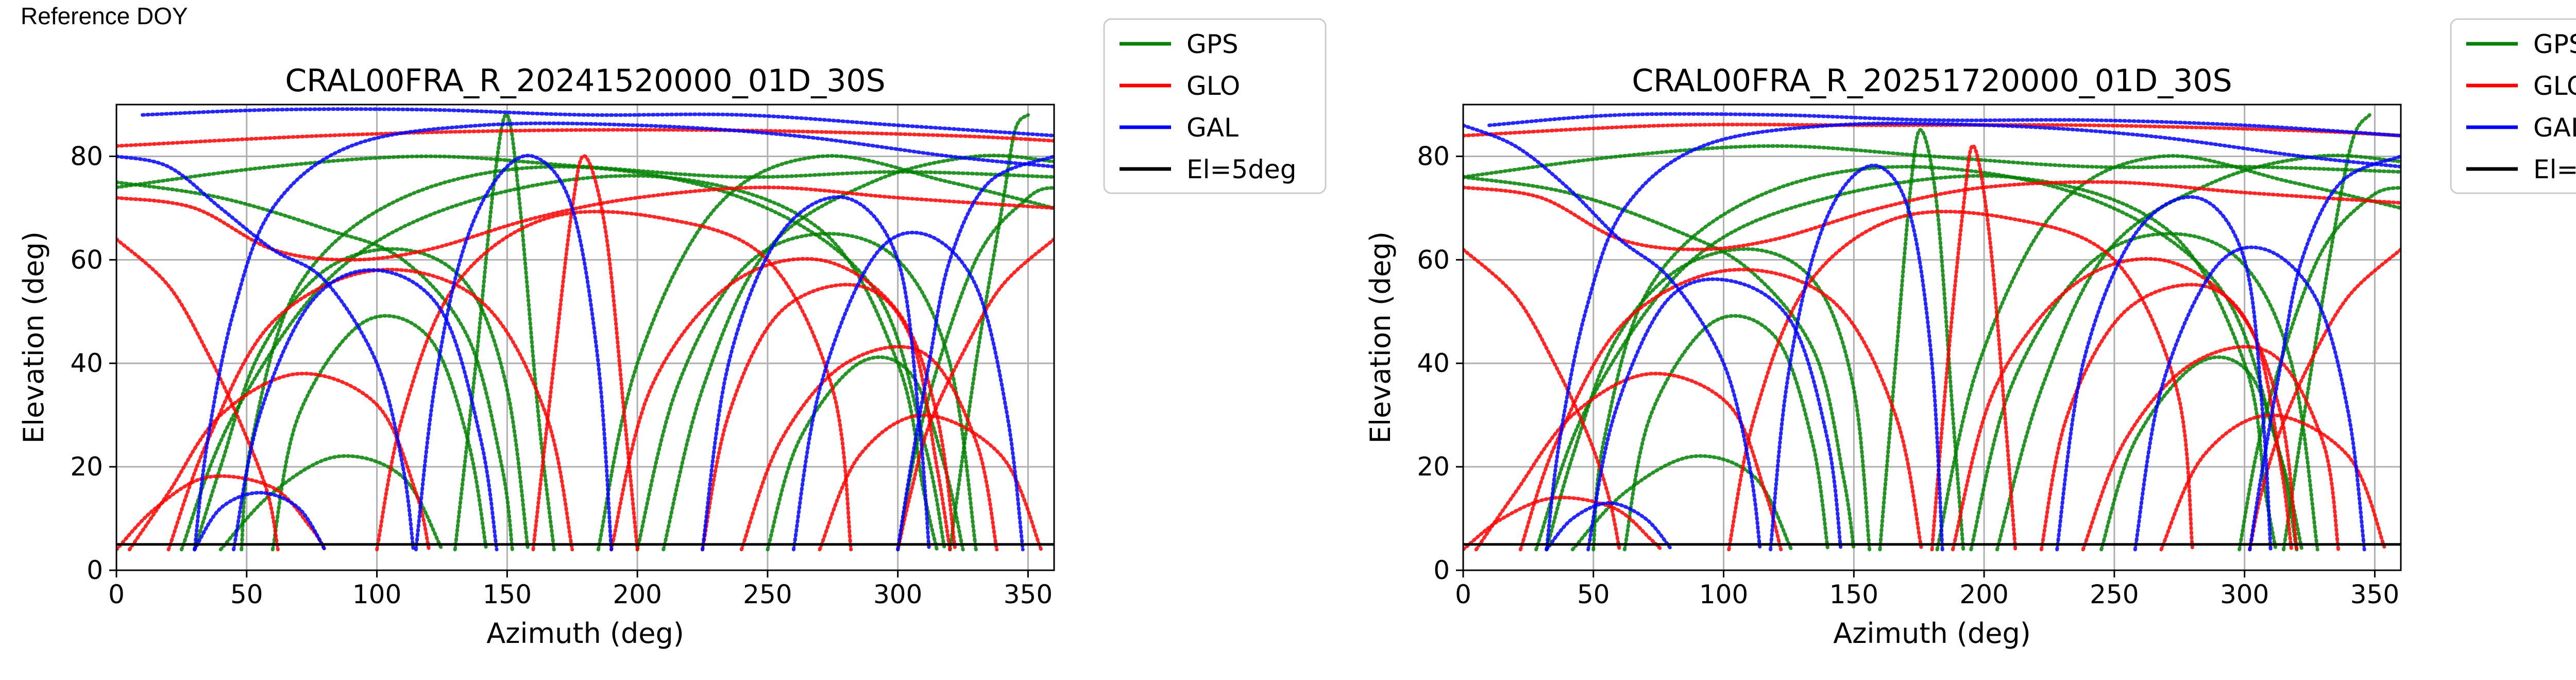 This screenshot has height=680, width=2576. What do you see at coordinates (86, 156) in the screenshot?
I see `y-tick-label: 80` at bounding box center [86, 156].